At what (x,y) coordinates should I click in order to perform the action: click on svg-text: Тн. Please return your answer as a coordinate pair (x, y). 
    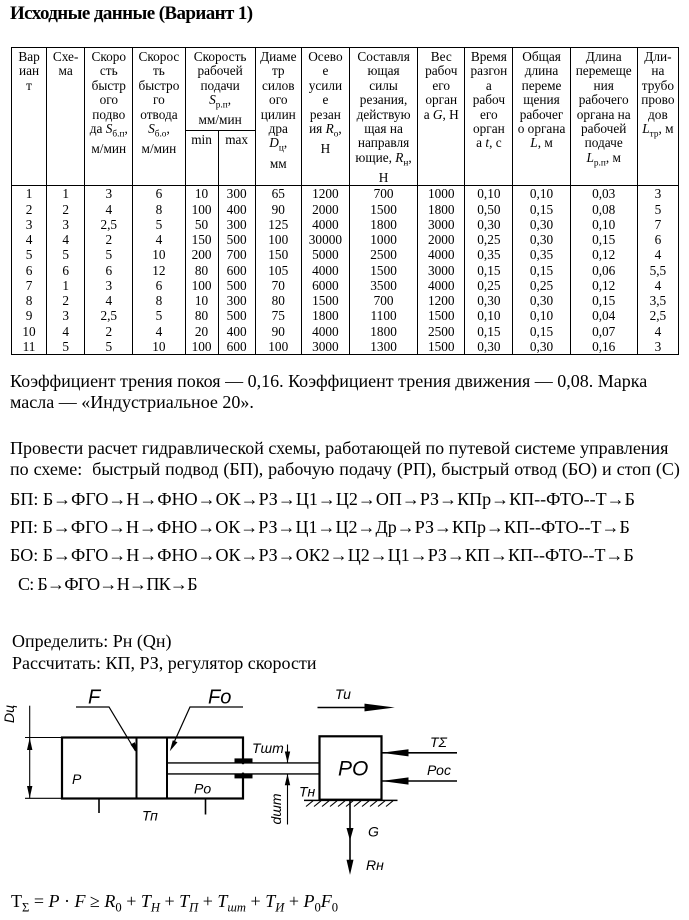
    Looking at the image, I should click on (307, 792).